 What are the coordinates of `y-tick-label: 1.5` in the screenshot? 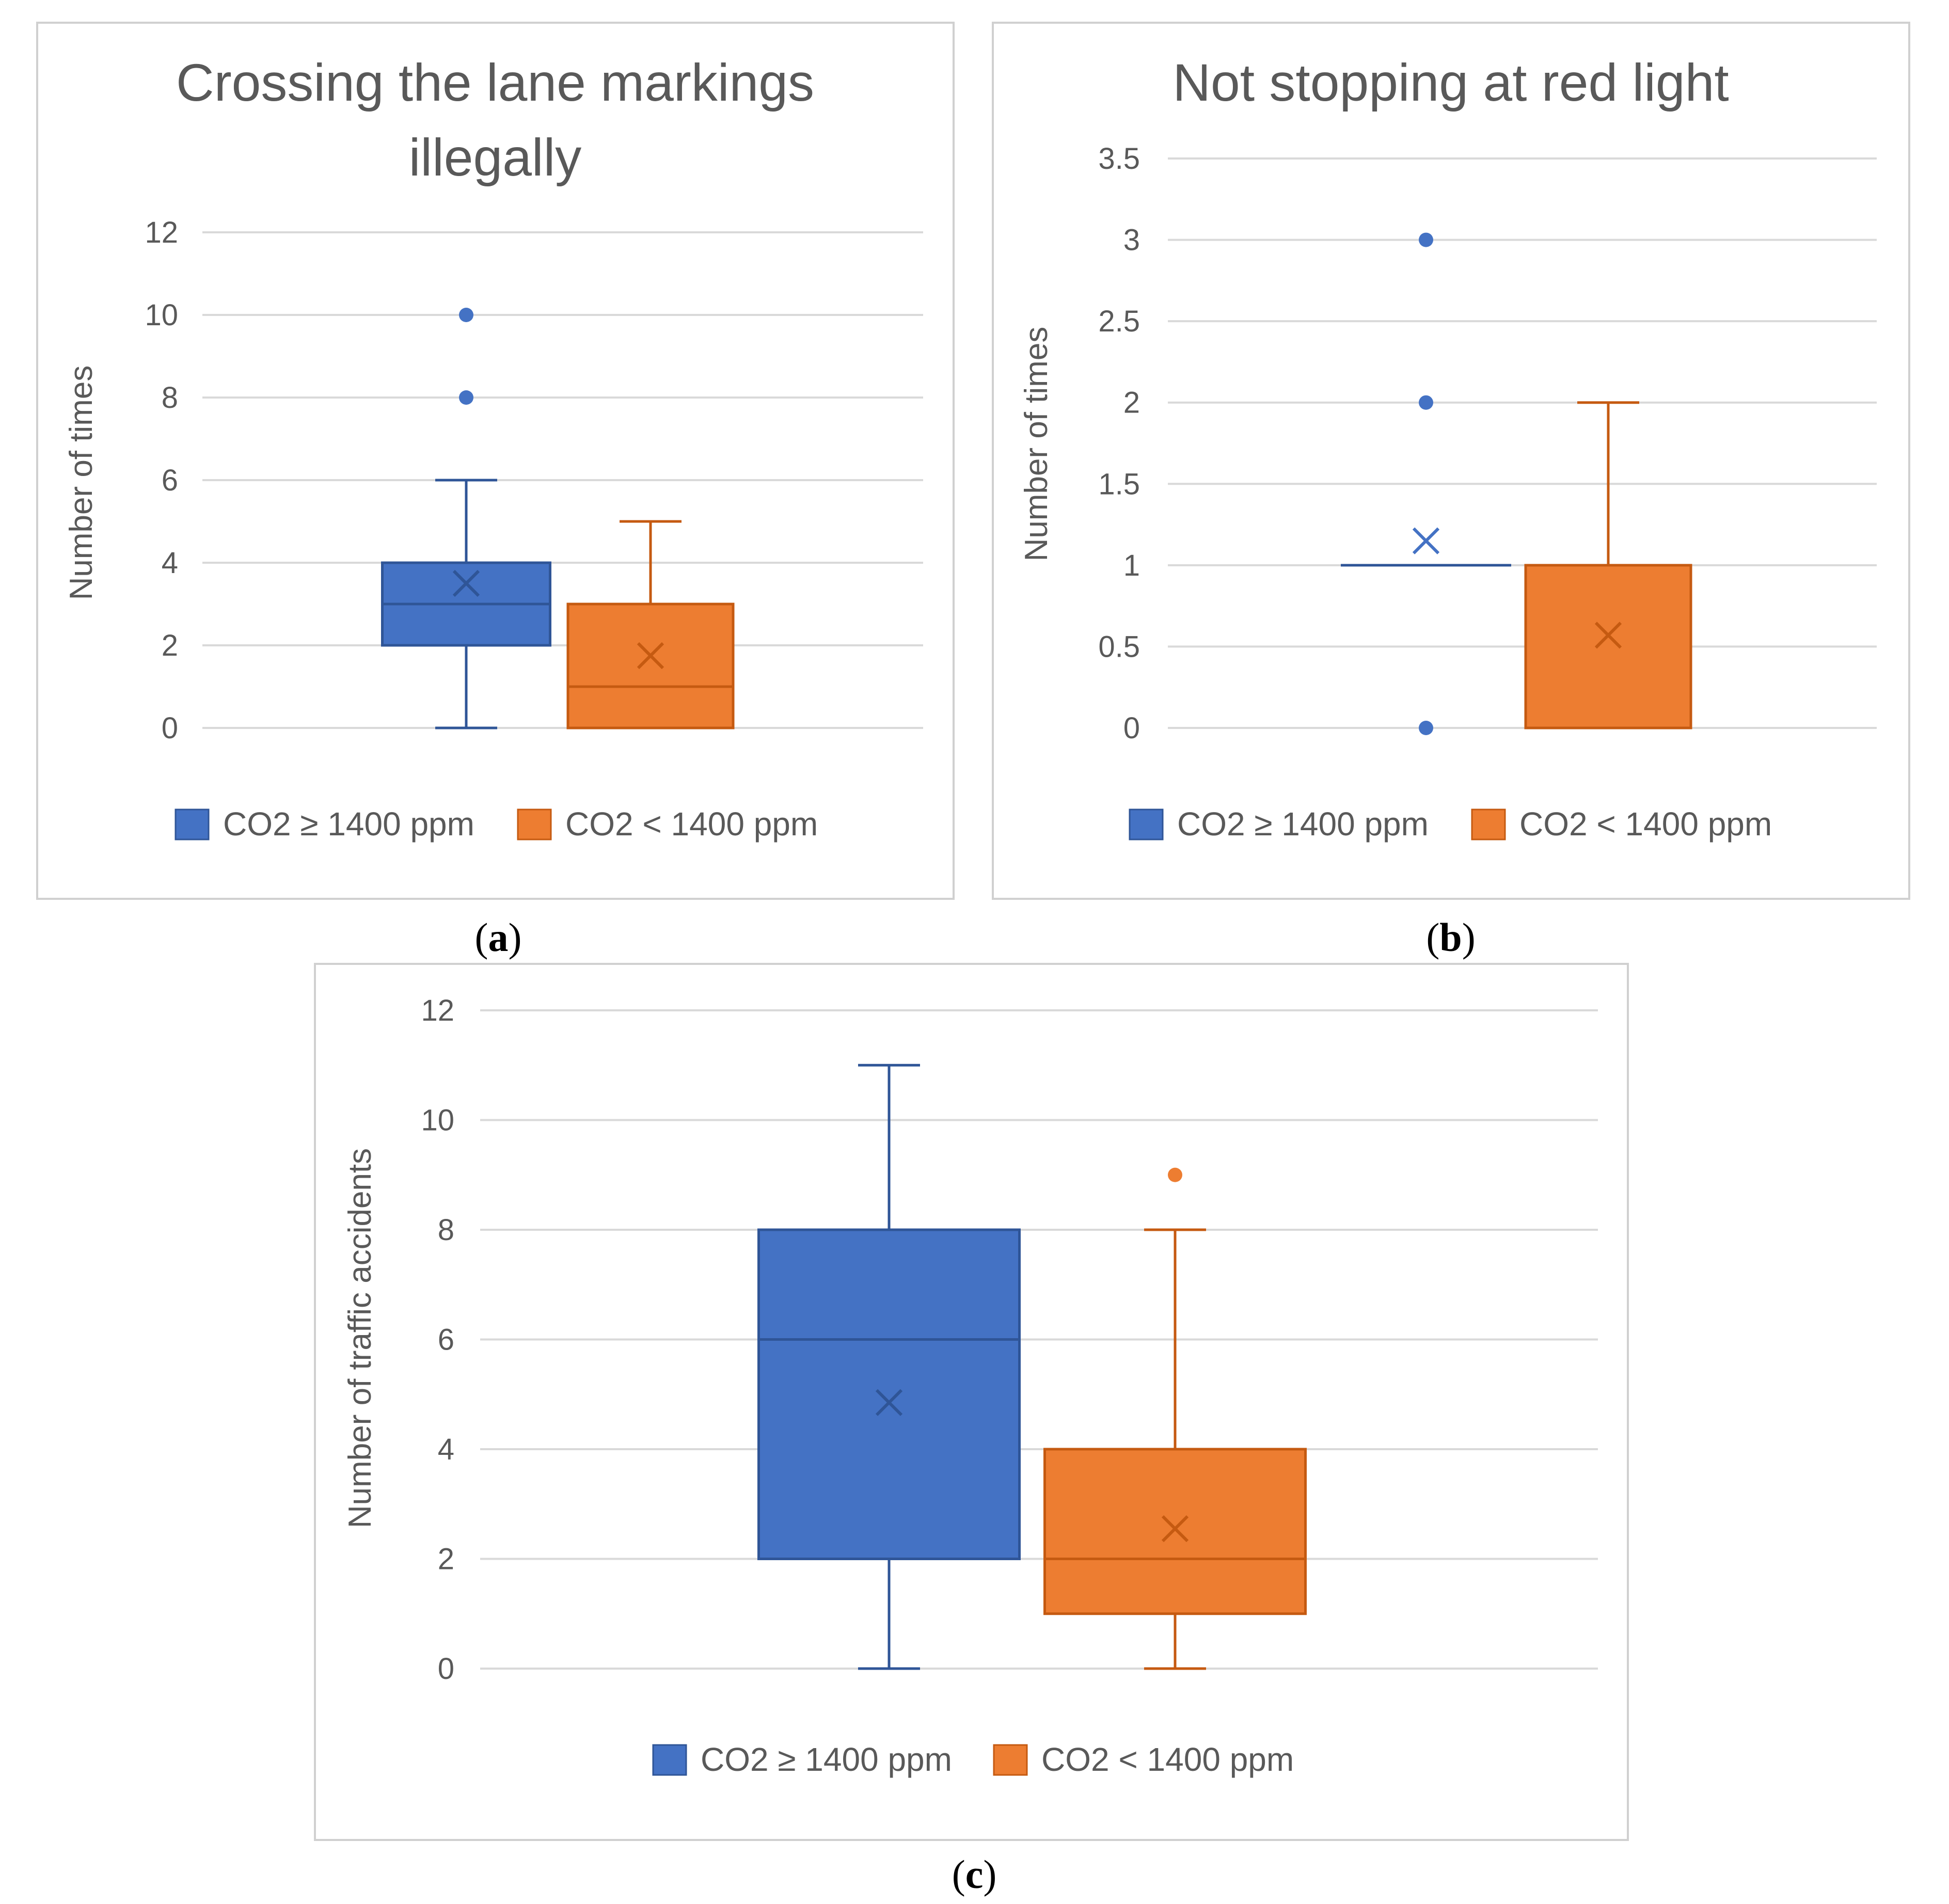 It's located at (1119, 484).